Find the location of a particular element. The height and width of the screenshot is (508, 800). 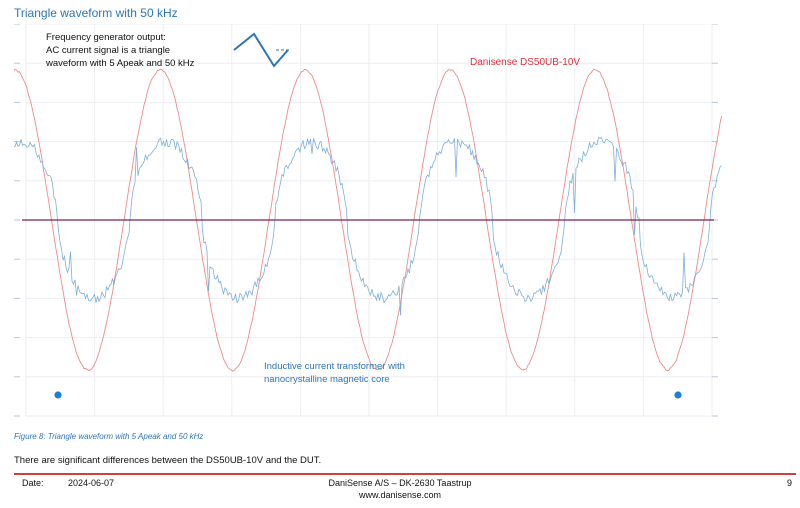

footer-date-label: Date: is located at coordinates (33, 483).